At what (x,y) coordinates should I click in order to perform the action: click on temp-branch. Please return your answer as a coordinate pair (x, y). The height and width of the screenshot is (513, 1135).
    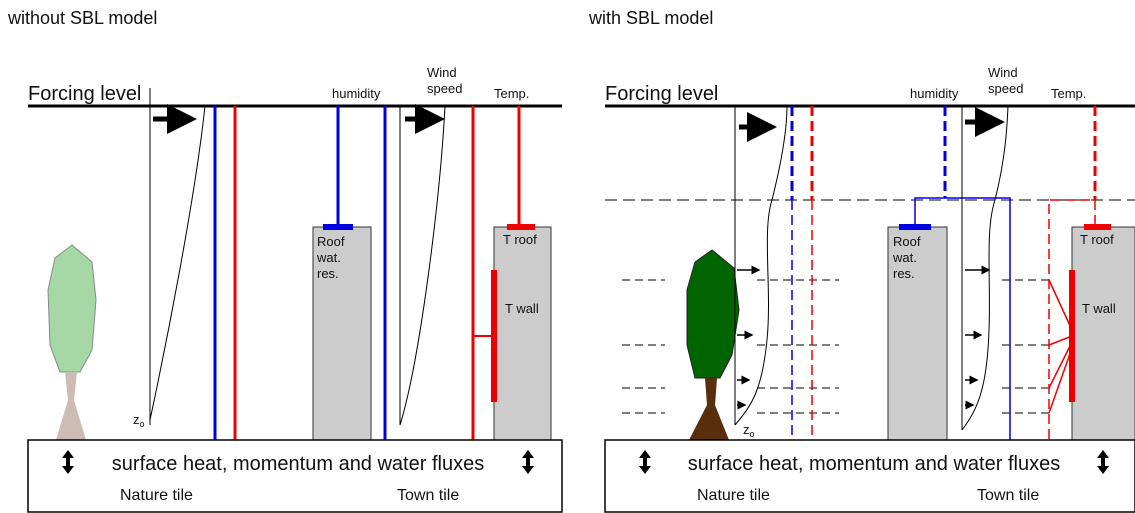
    Looking at the image, I should click on (1072, 319).